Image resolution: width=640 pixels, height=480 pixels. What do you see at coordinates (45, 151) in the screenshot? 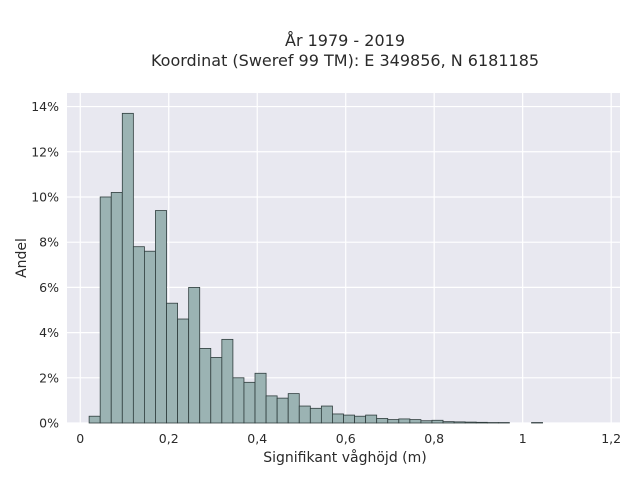
I see `y-tick-label: 12%` at bounding box center [45, 151].